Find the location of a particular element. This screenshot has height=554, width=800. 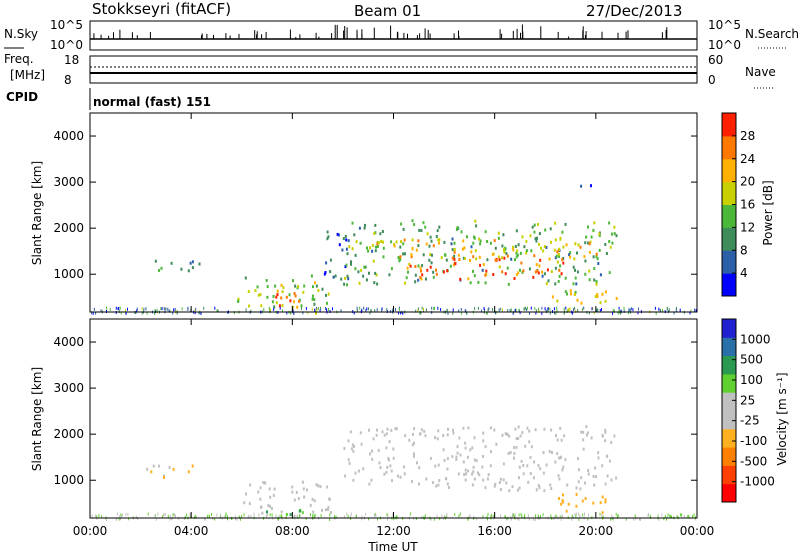

velocity-colorbar: 1000 500 100 25 -25 -100 -500 -1000 is located at coordinates (748, 410).